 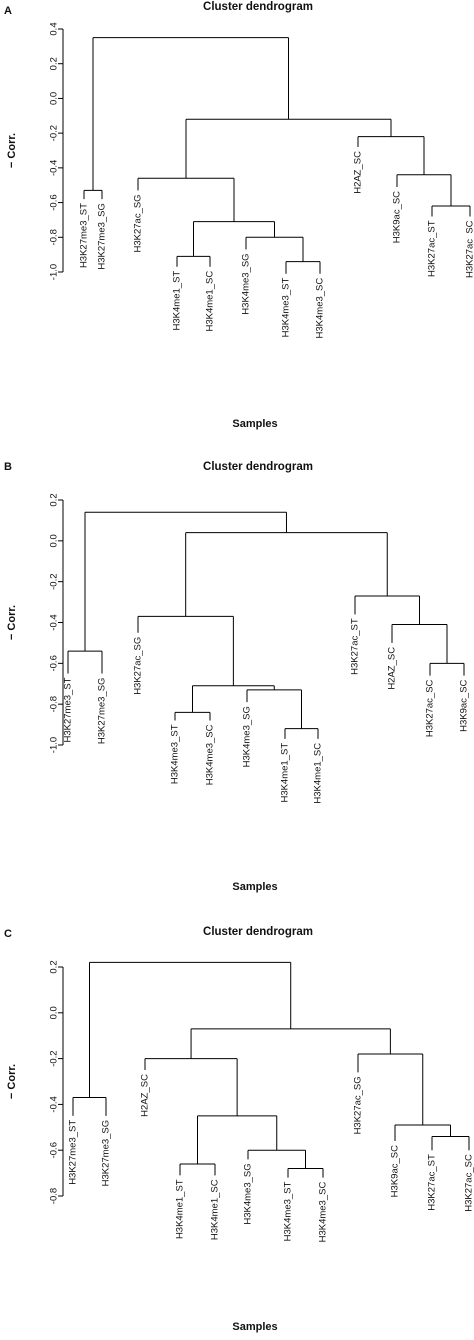 What do you see at coordinates (54, 237) in the screenshot?
I see `panel-a-y-tick-label: -0.8` at bounding box center [54, 237].